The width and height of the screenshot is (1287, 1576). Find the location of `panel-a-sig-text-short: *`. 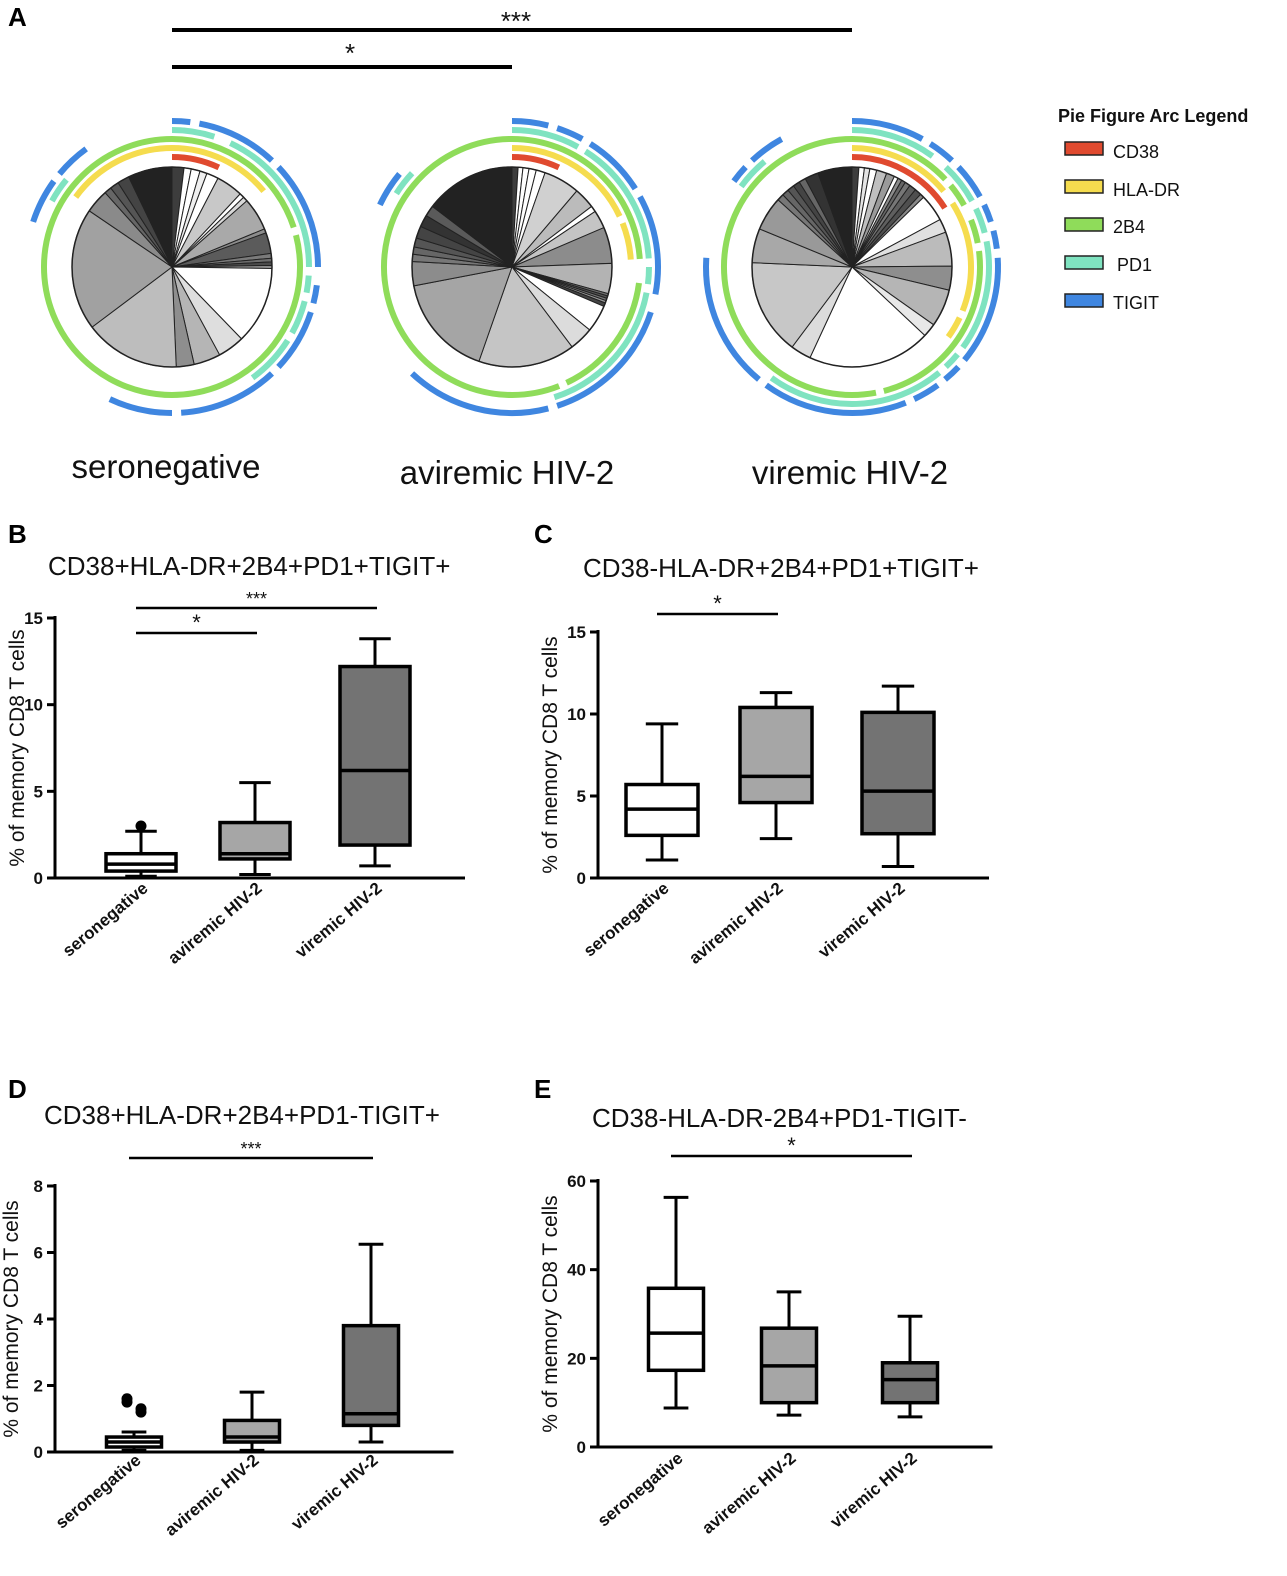

panel-a-sig-text-short: * is located at coordinates (350, 53).